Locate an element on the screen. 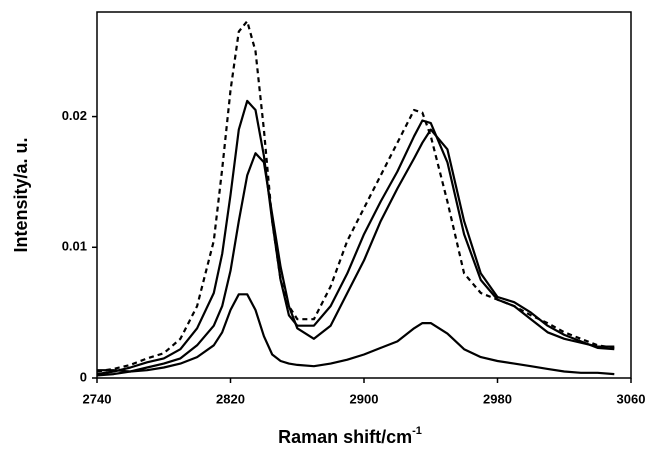 This screenshot has height=450, width=649. x-axis-title: Raman shift/cm-1 is located at coordinates (350, 436).